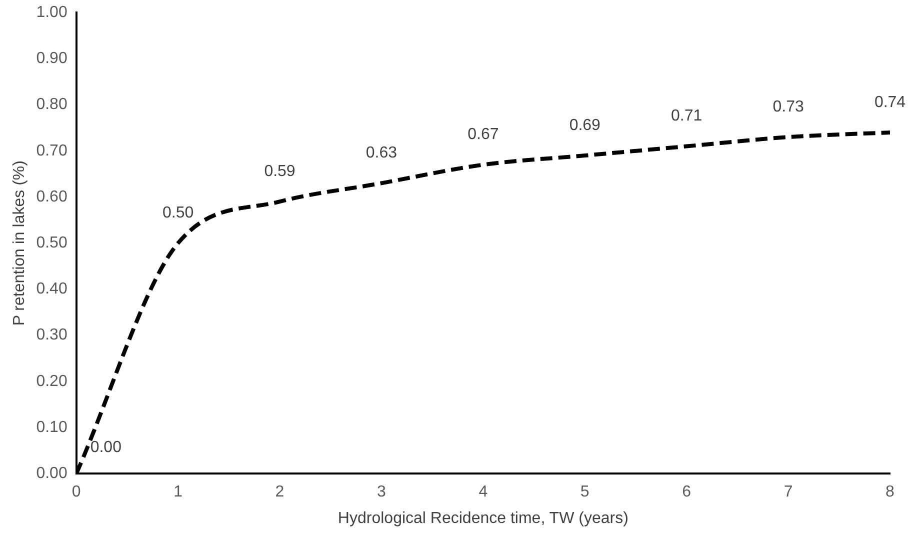 The height and width of the screenshot is (536, 920). Describe the element at coordinates (76, 492) in the screenshot. I see `x-tick-label: 0` at that location.